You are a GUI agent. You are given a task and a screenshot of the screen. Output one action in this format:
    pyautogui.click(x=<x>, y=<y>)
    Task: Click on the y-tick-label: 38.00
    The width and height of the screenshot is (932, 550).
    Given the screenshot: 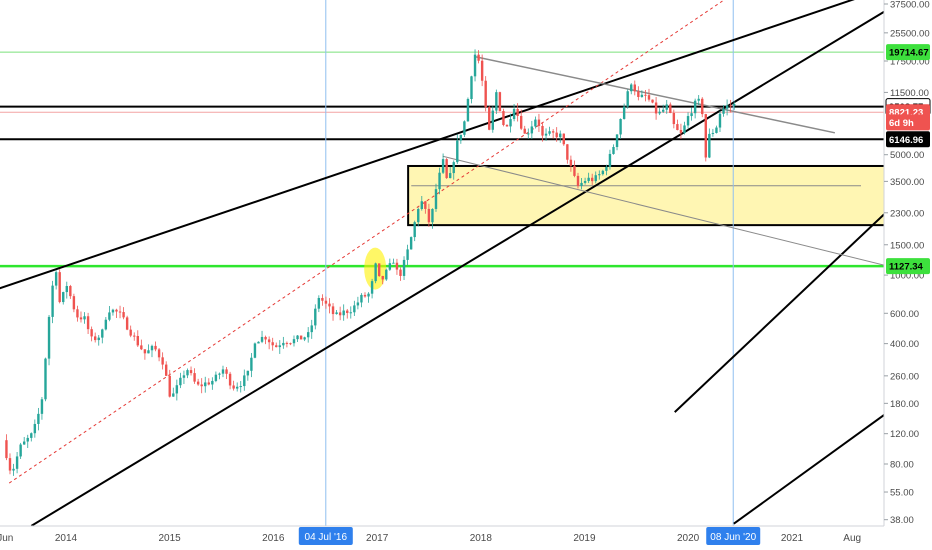 What is the action you would take?
    pyautogui.click(x=902, y=520)
    